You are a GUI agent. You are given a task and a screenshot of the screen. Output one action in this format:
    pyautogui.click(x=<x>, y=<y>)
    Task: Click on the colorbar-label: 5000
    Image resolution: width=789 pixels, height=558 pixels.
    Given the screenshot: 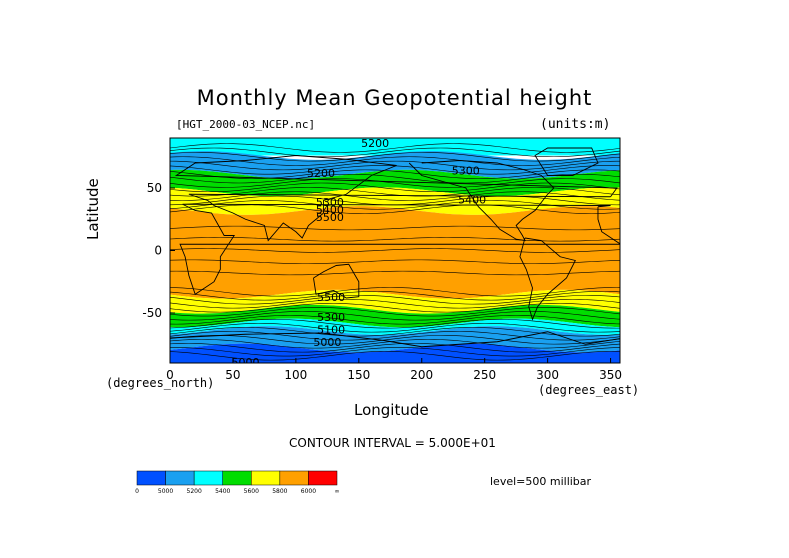 What is the action you would take?
    pyautogui.click(x=165, y=491)
    